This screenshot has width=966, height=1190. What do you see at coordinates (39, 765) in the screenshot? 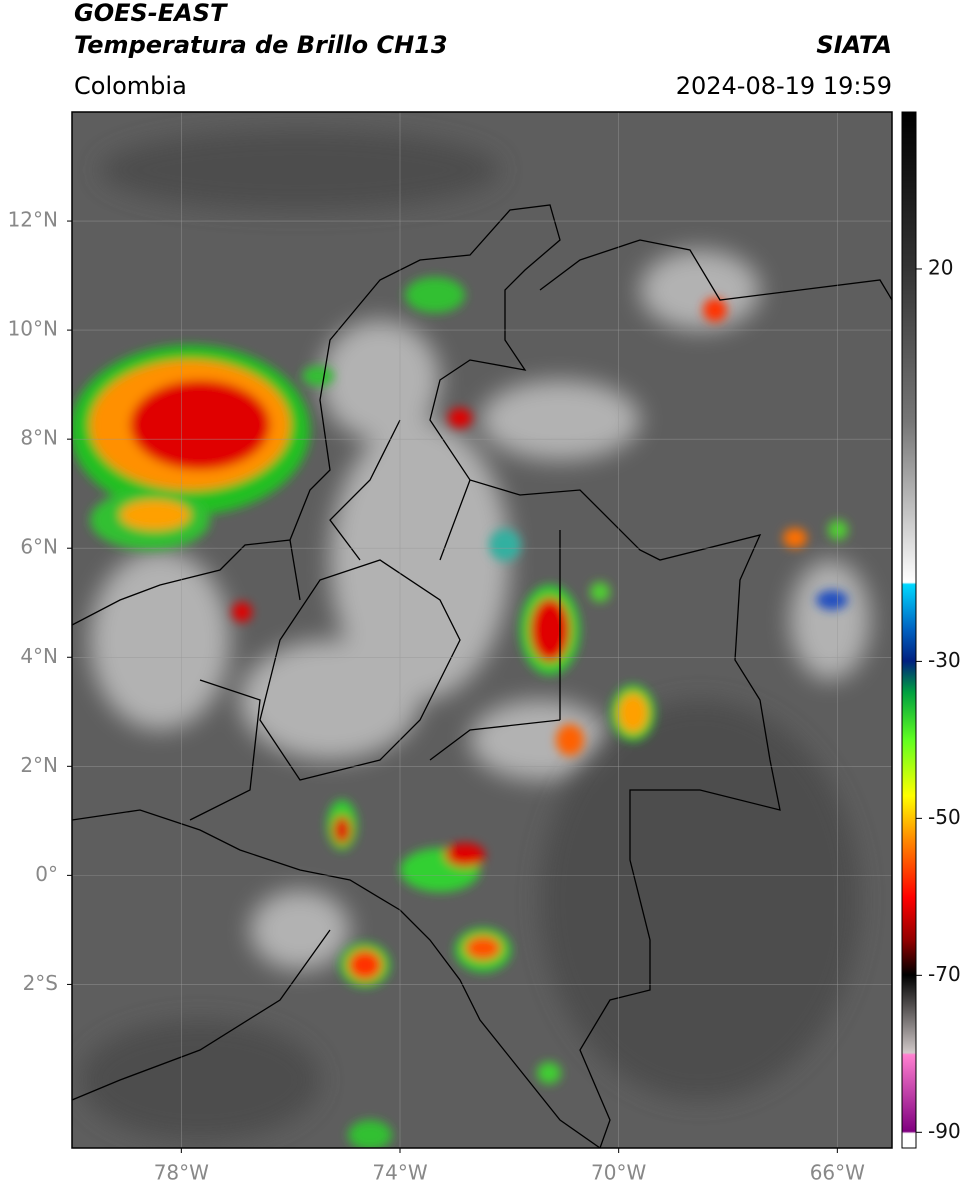
I see `y-tick-label: 2°N` at bounding box center [39, 765].